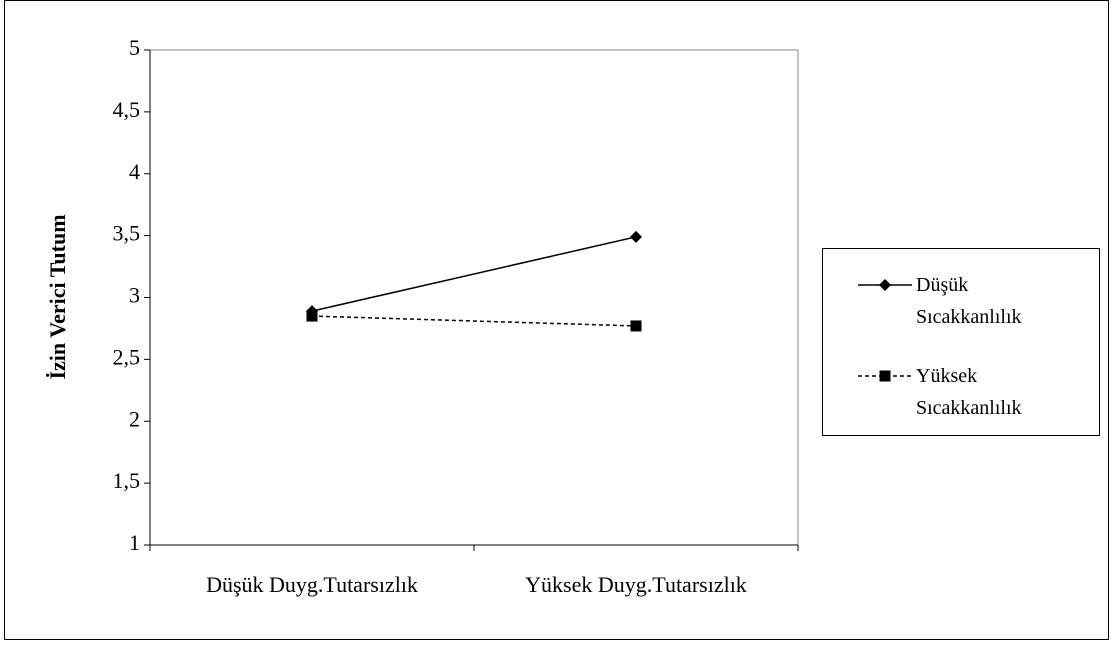 This screenshot has width=1113, height=646. Describe the element at coordinates (312, 584) in the screenshot. I see `x-tick-label: Düşük Duyg.Tutarsızlık` at that location.